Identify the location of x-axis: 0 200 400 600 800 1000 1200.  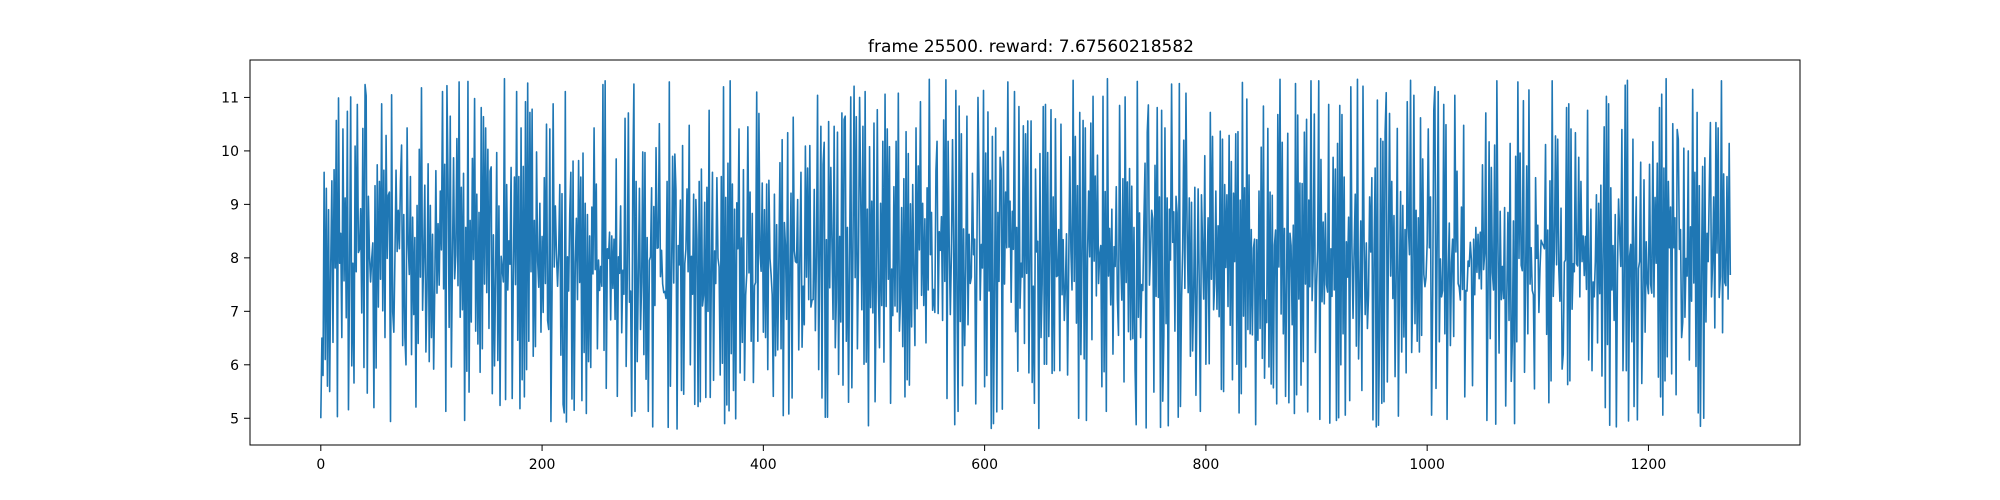
(991, 459).